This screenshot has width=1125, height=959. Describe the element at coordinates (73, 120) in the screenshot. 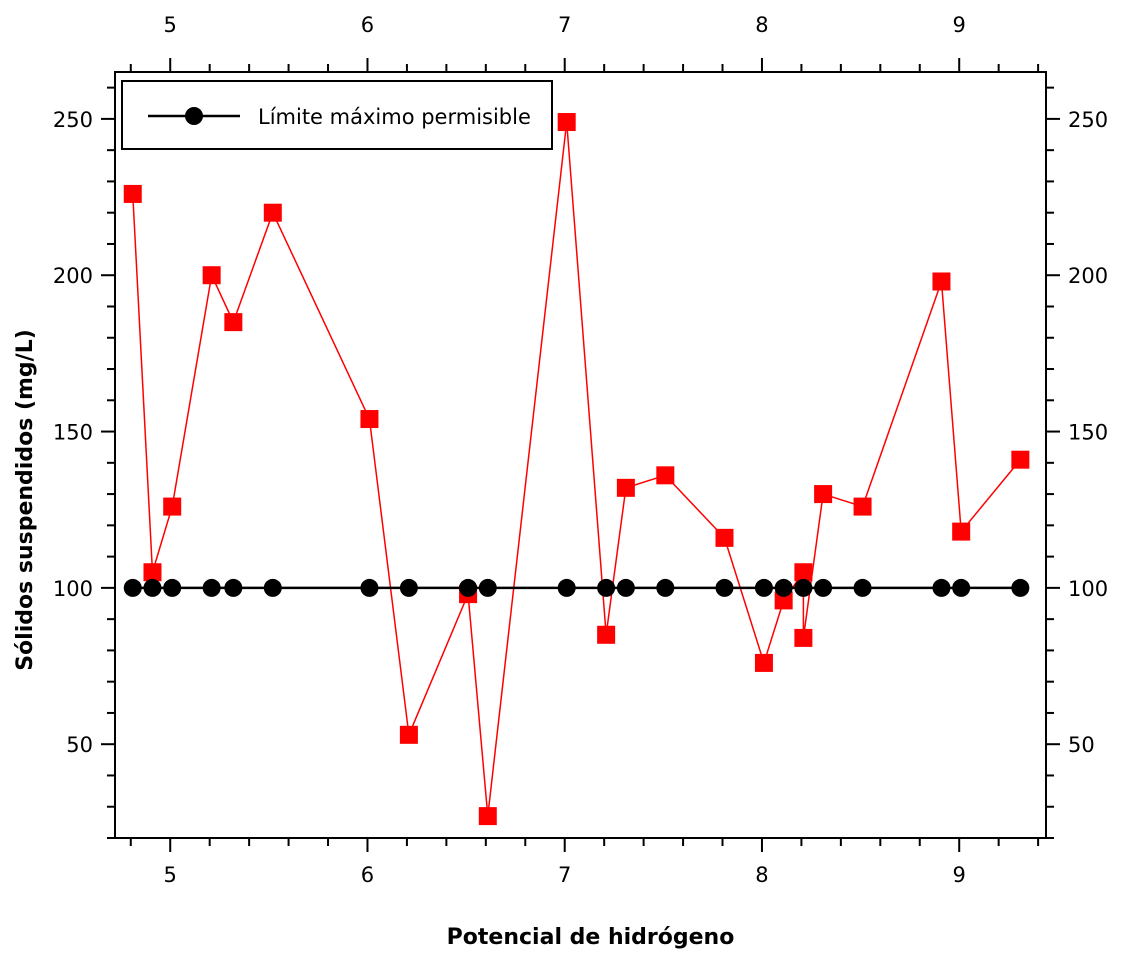

I see `y-tick-label-left: 250` at that location.